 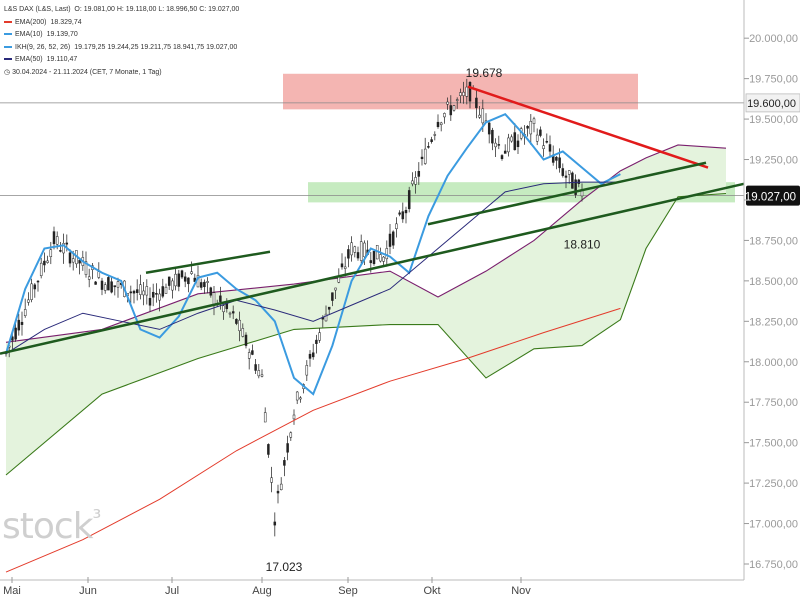 What do you see at coordinates (121, 23) in the screenshot?
I see `legend-ema200: EMA(200) 18.329,74` at bounding box center [121, 23].